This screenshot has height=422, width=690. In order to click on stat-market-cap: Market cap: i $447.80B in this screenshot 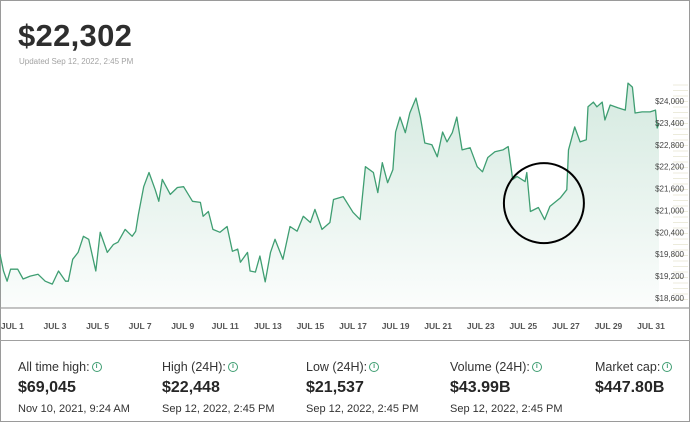, I will do `click(634, 378)`.